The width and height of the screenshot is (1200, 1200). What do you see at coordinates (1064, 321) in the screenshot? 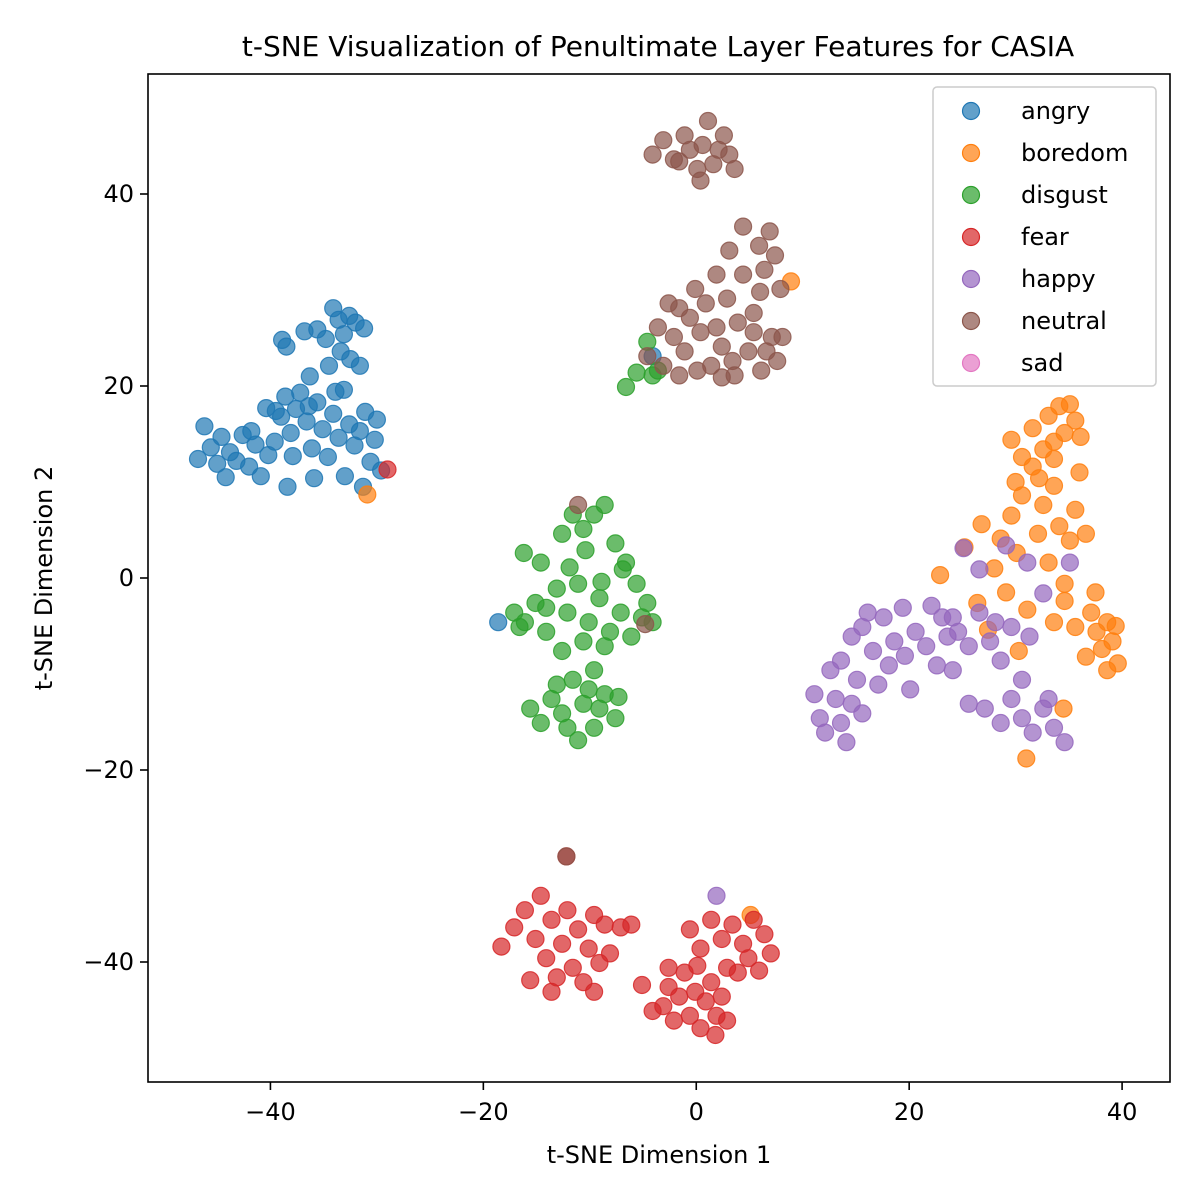
I see `legend-label-neutral: neutral` at bounding box center [1064, 321].